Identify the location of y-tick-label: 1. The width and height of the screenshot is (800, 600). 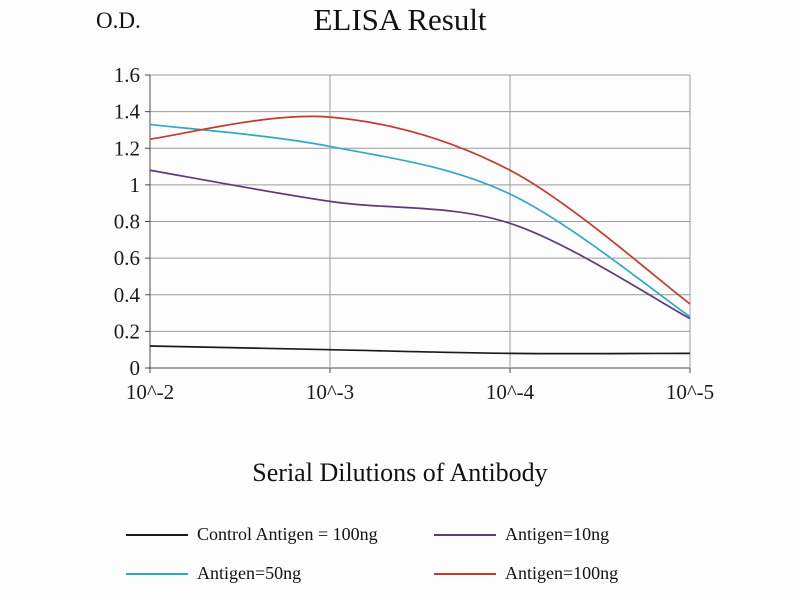
(135, 185).